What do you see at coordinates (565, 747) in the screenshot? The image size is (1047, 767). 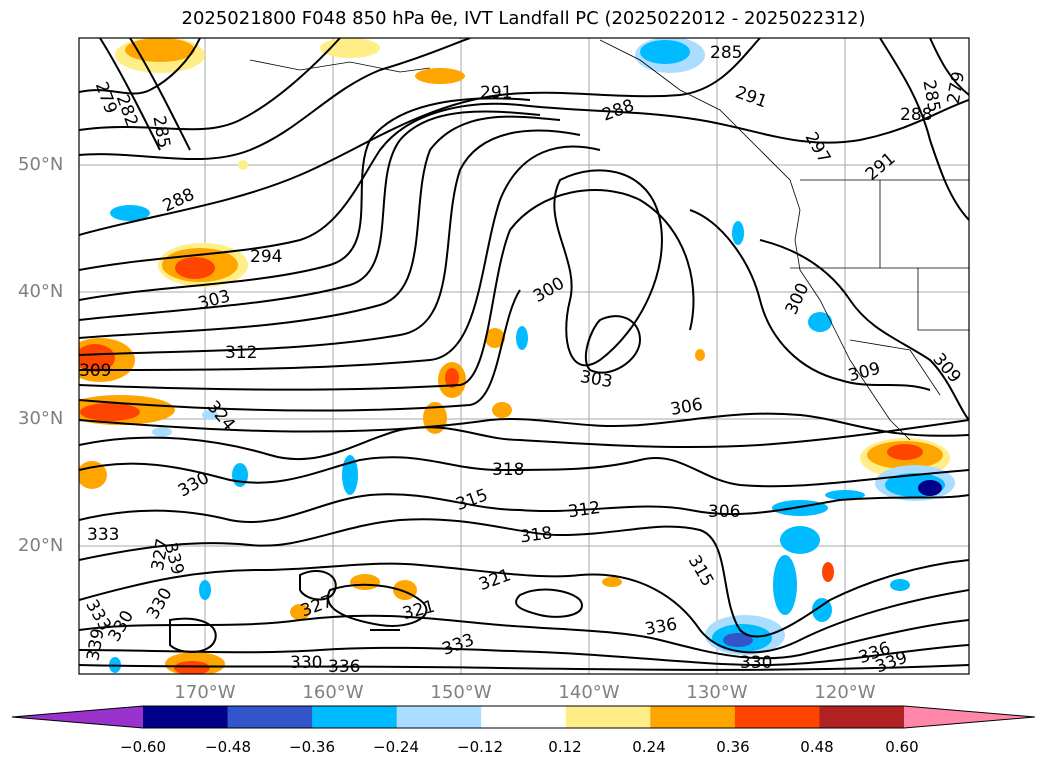 I see `colorbar-tick: 0.12` at bounding box center [565, 747].